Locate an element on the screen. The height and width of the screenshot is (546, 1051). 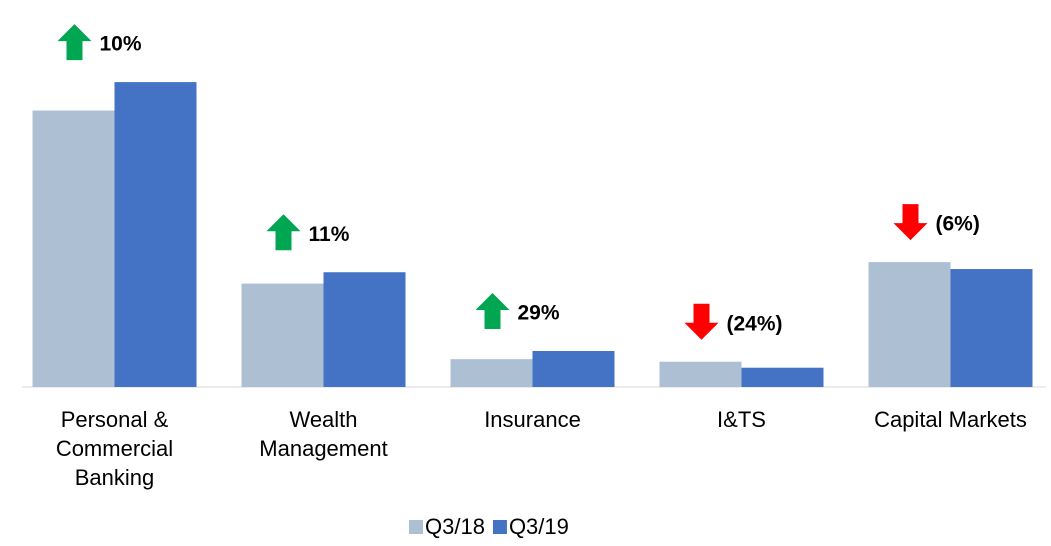
change-label: 10% is located at coordinates (121, 44).